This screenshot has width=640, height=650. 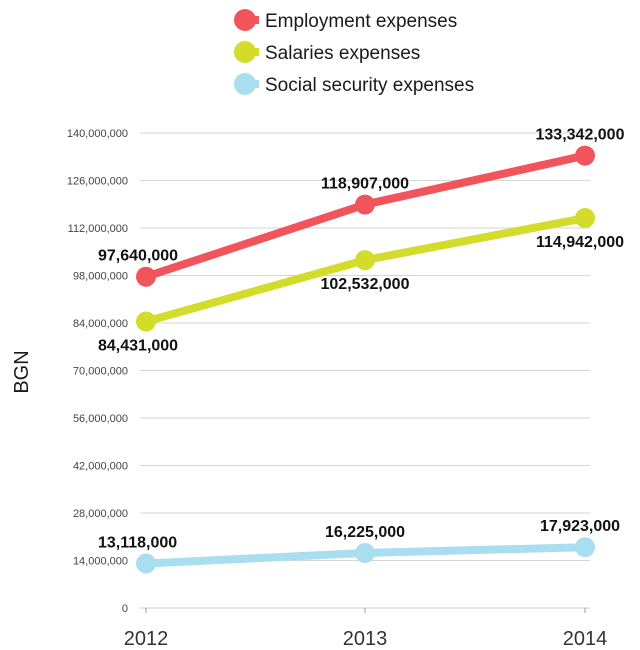 I want to click on legend-item: Social security expenses, so click(x=354, y=84).